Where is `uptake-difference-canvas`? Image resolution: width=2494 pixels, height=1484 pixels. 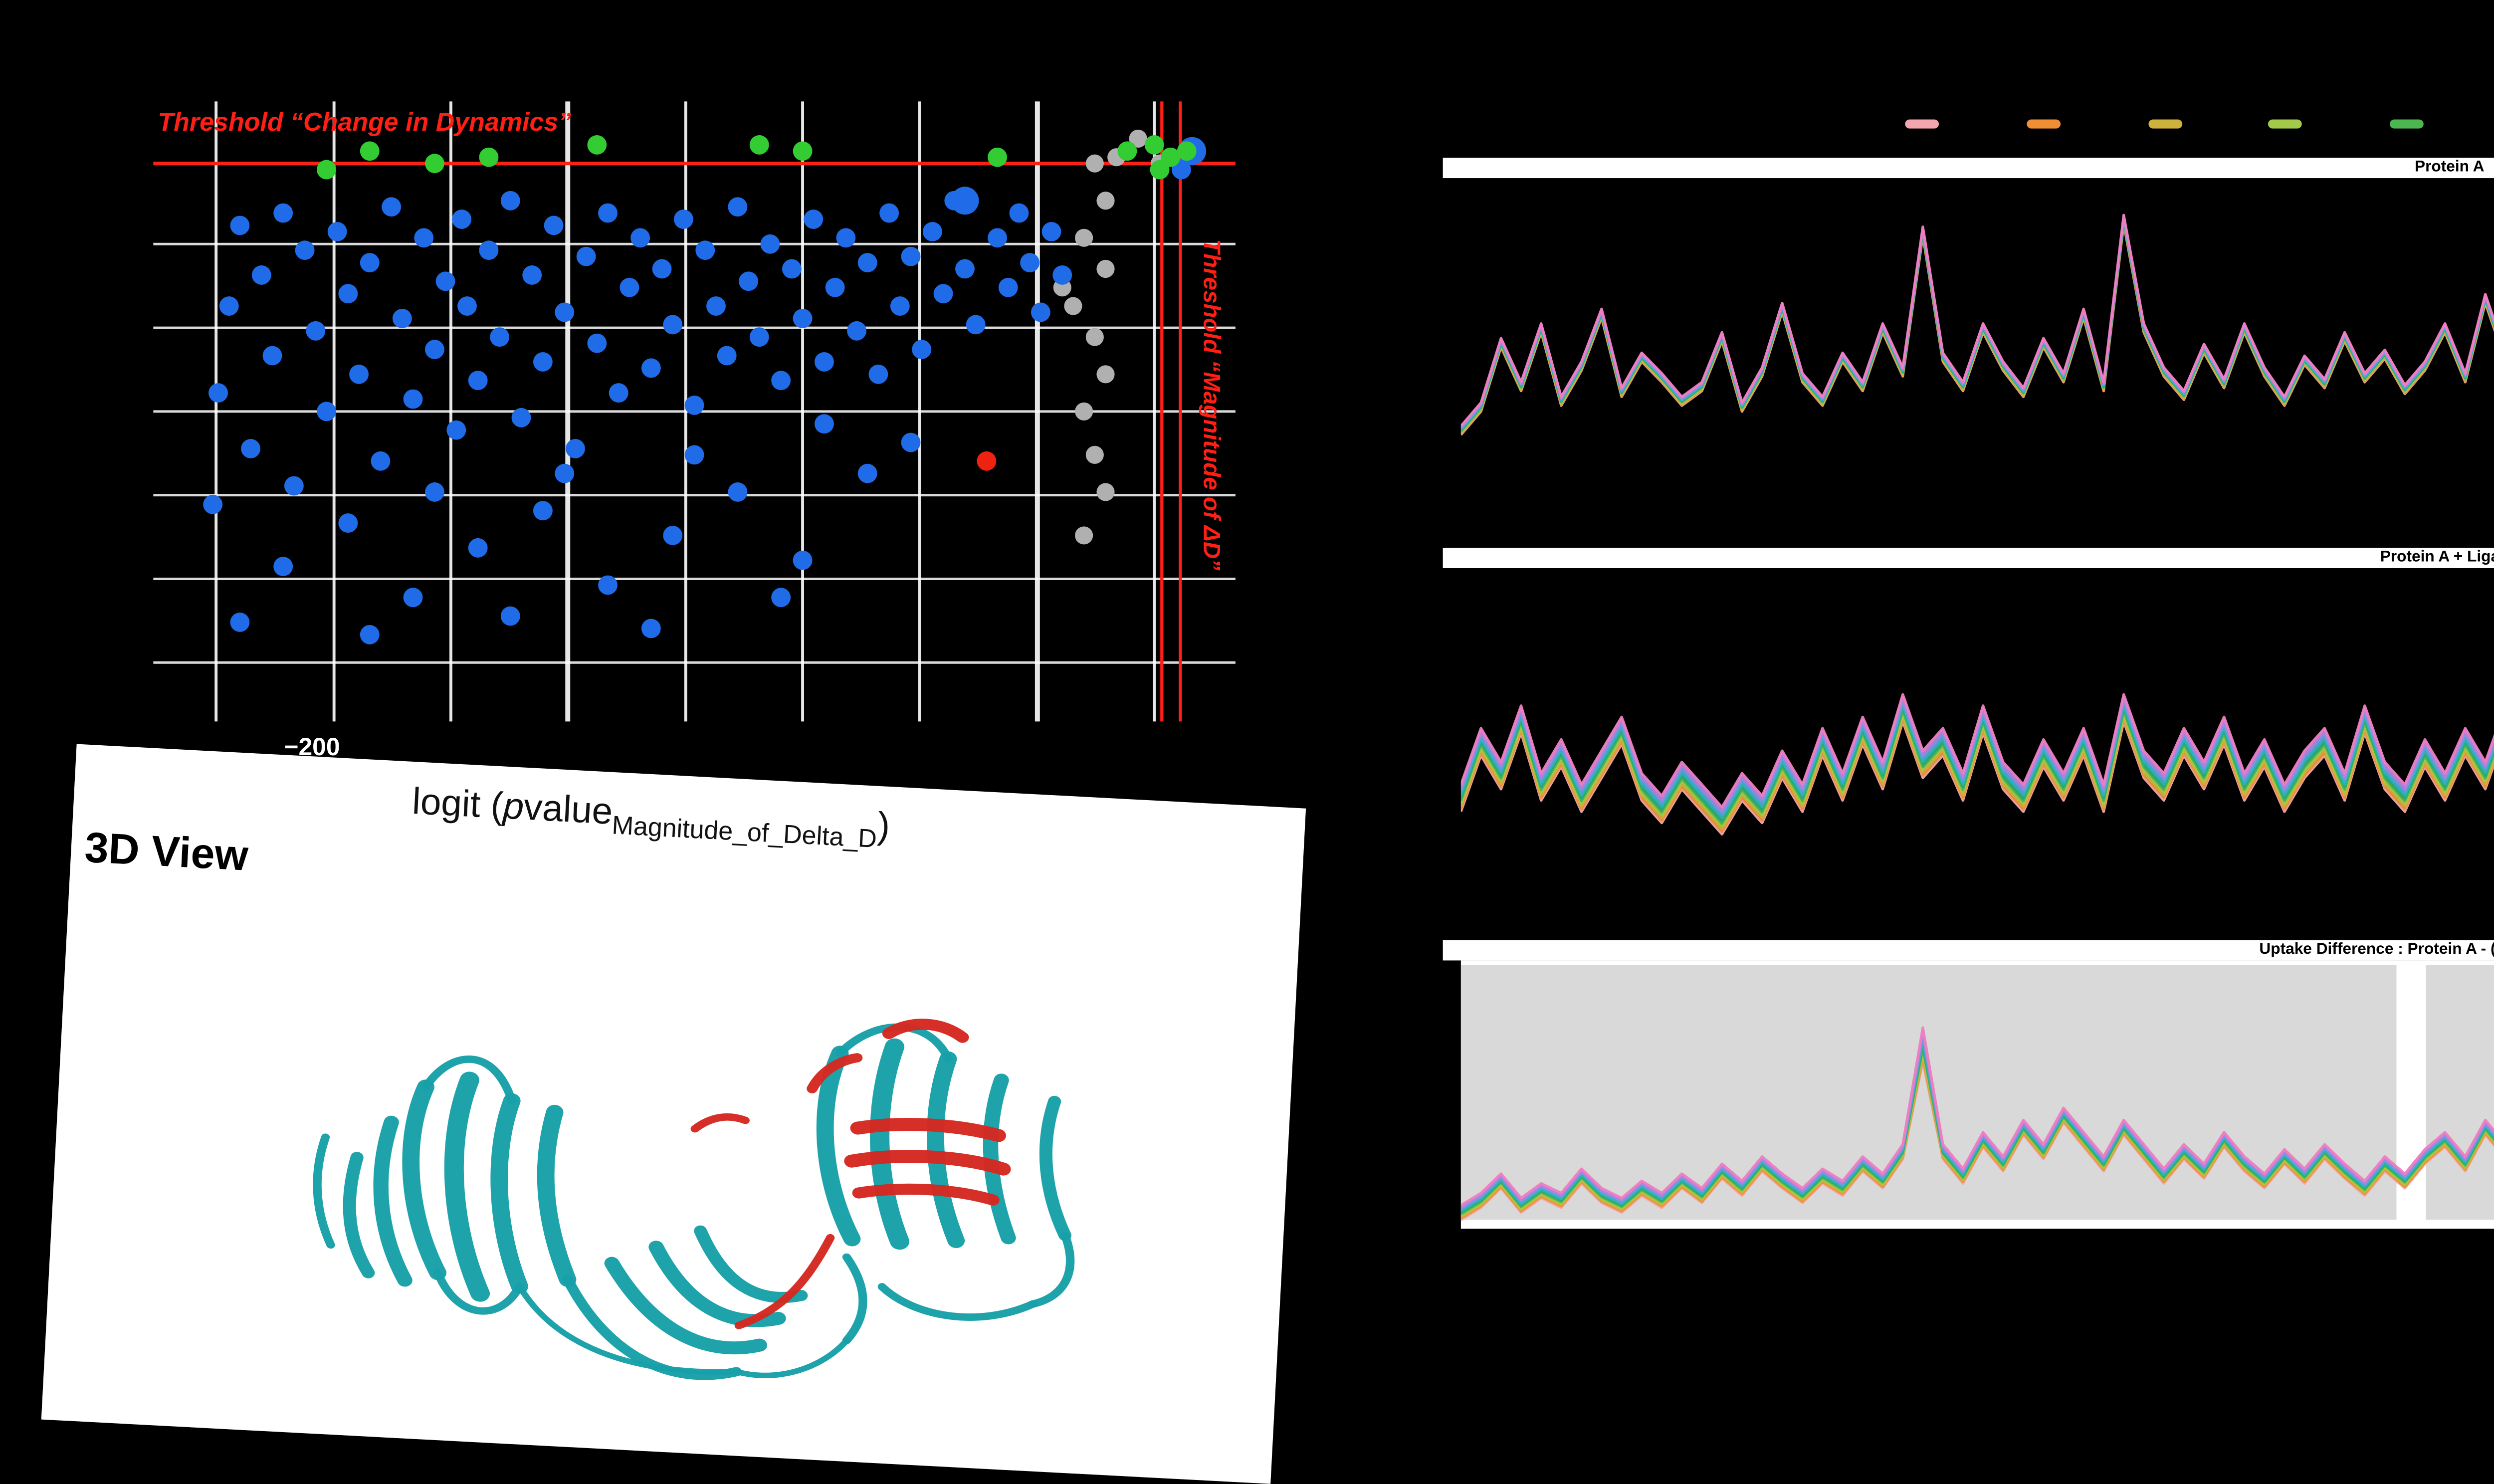 uptake-difference-canvas is located at coordinates (1977, 1094).